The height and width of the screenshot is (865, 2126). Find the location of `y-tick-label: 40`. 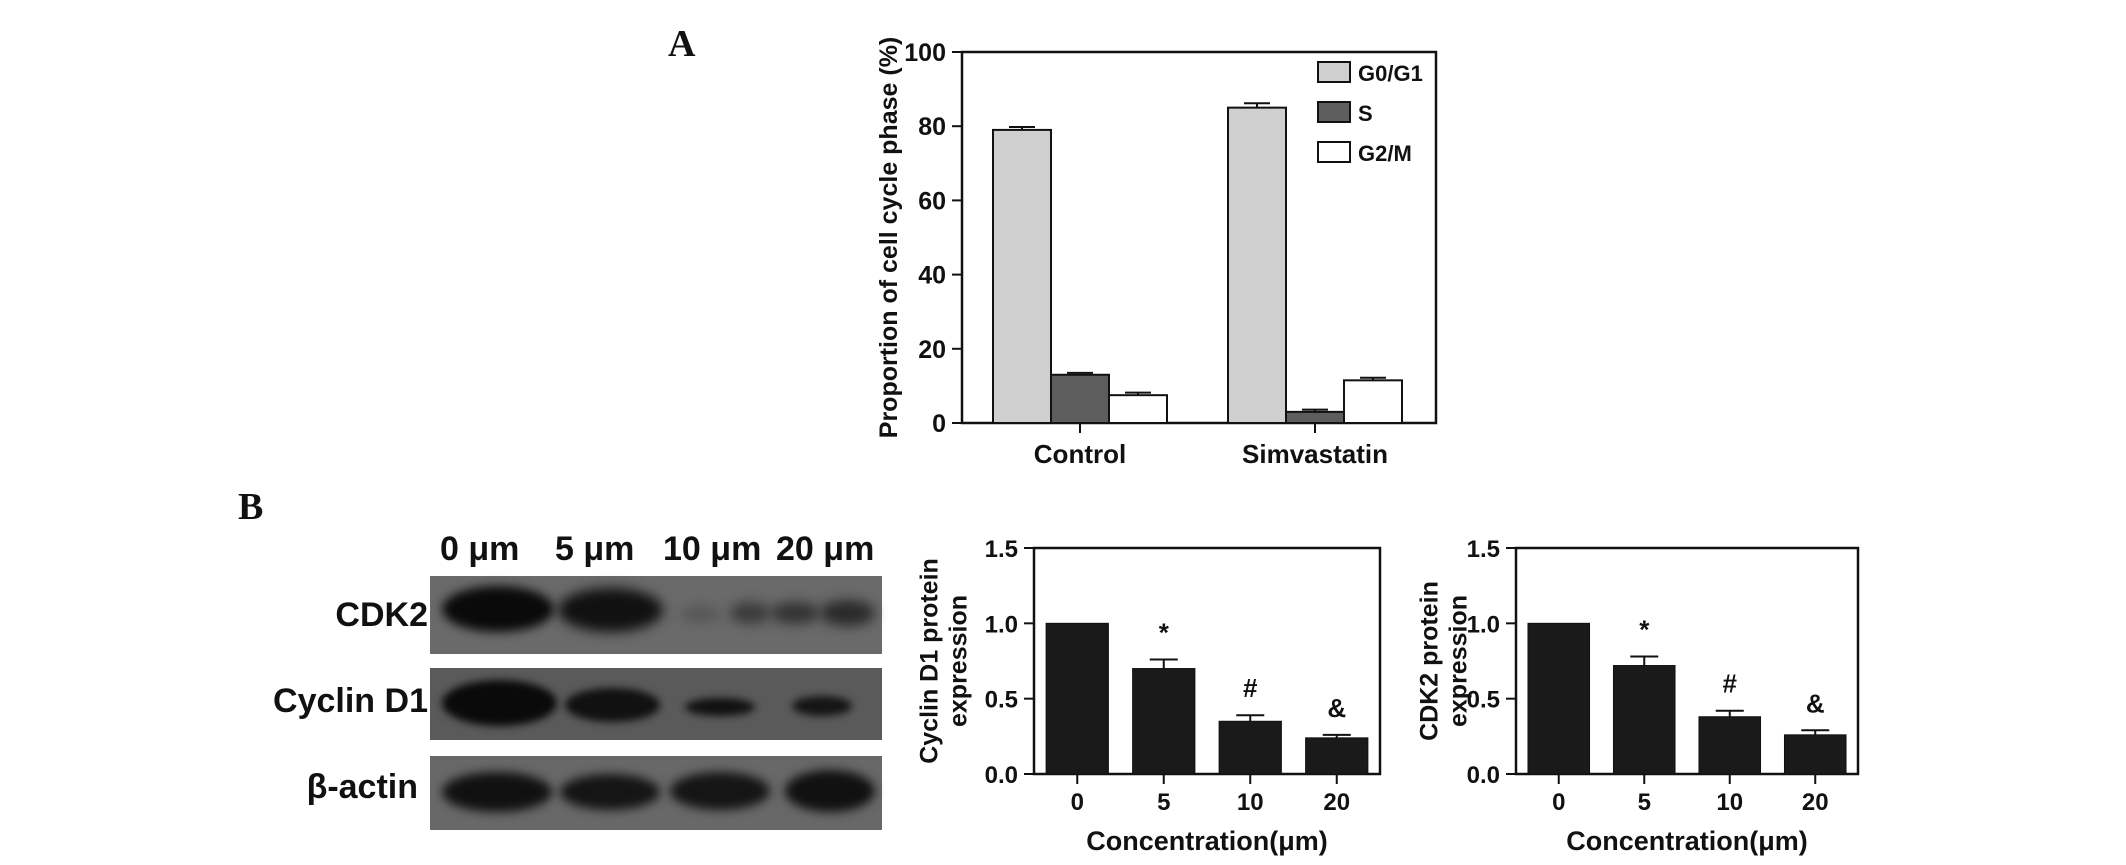

y-tick-label: 40 is located at coordinates (932, 276).